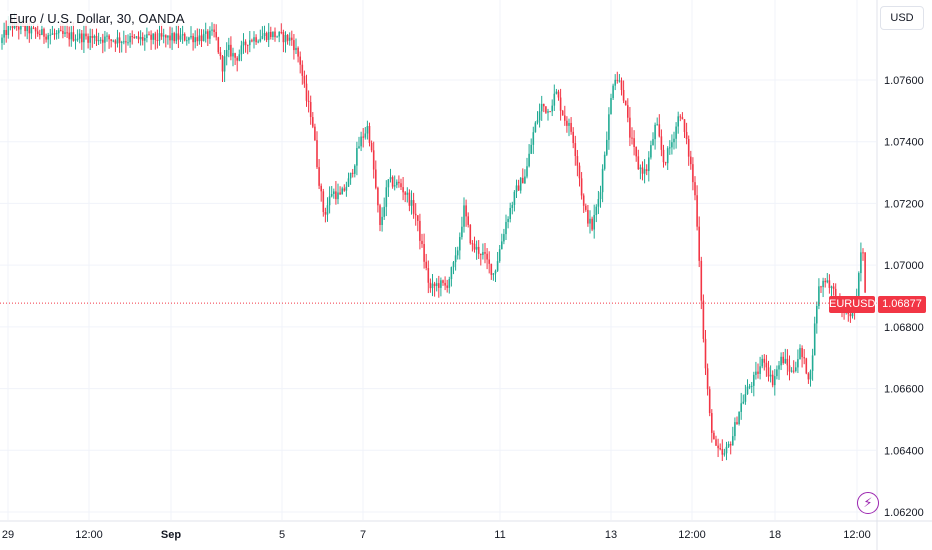  I want to click on currency-button: USD, so click(902, 18).